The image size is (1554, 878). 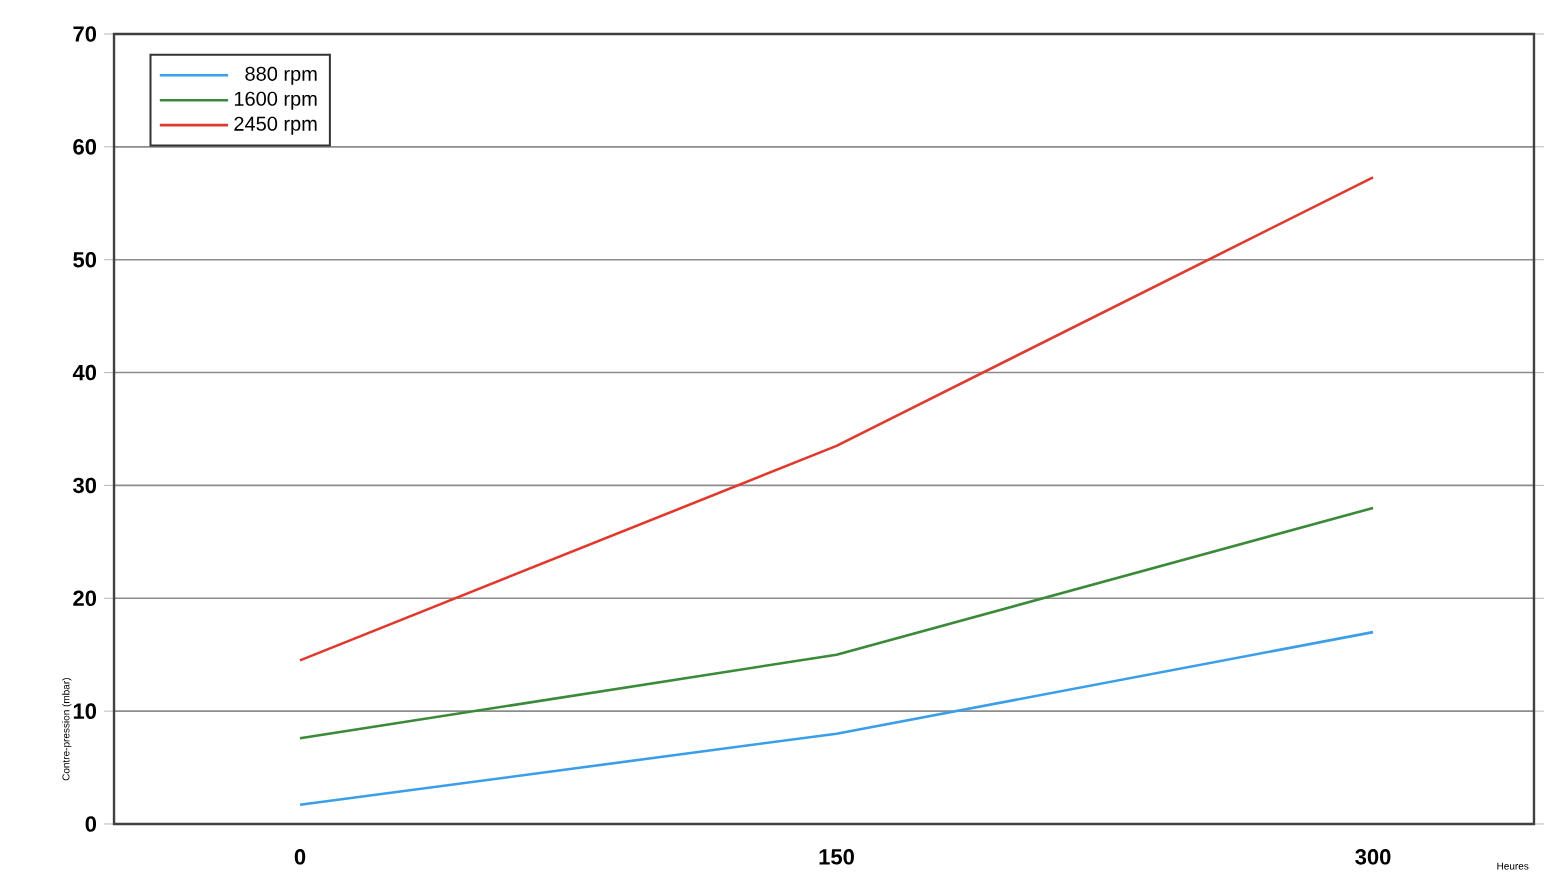 I want to click on legend-label: 2450 rpm, so click(x=275, y=125).